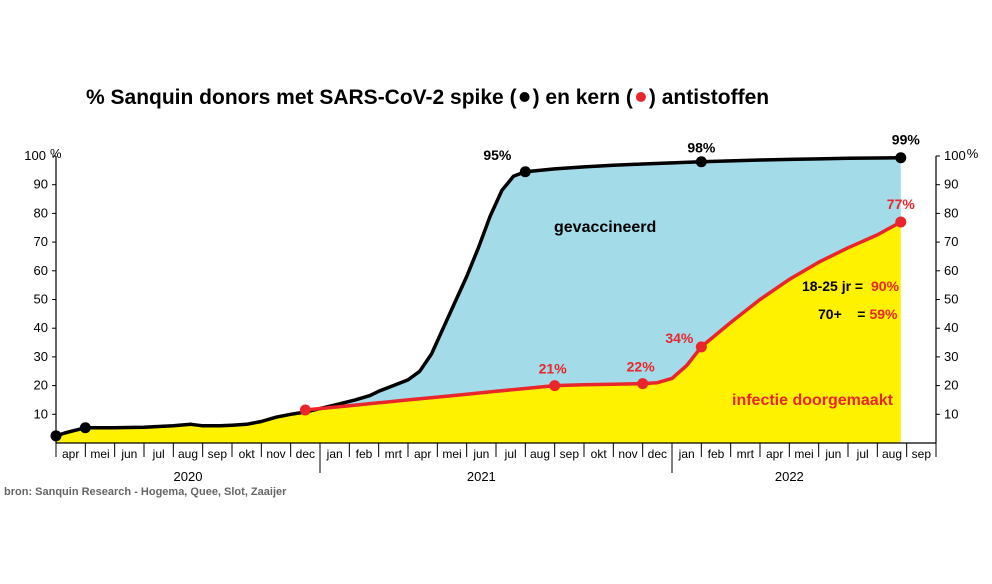  Describe the element at coordinates (35, 155) in the screenshot. I see `y-tick-label-left: 100` at that location.